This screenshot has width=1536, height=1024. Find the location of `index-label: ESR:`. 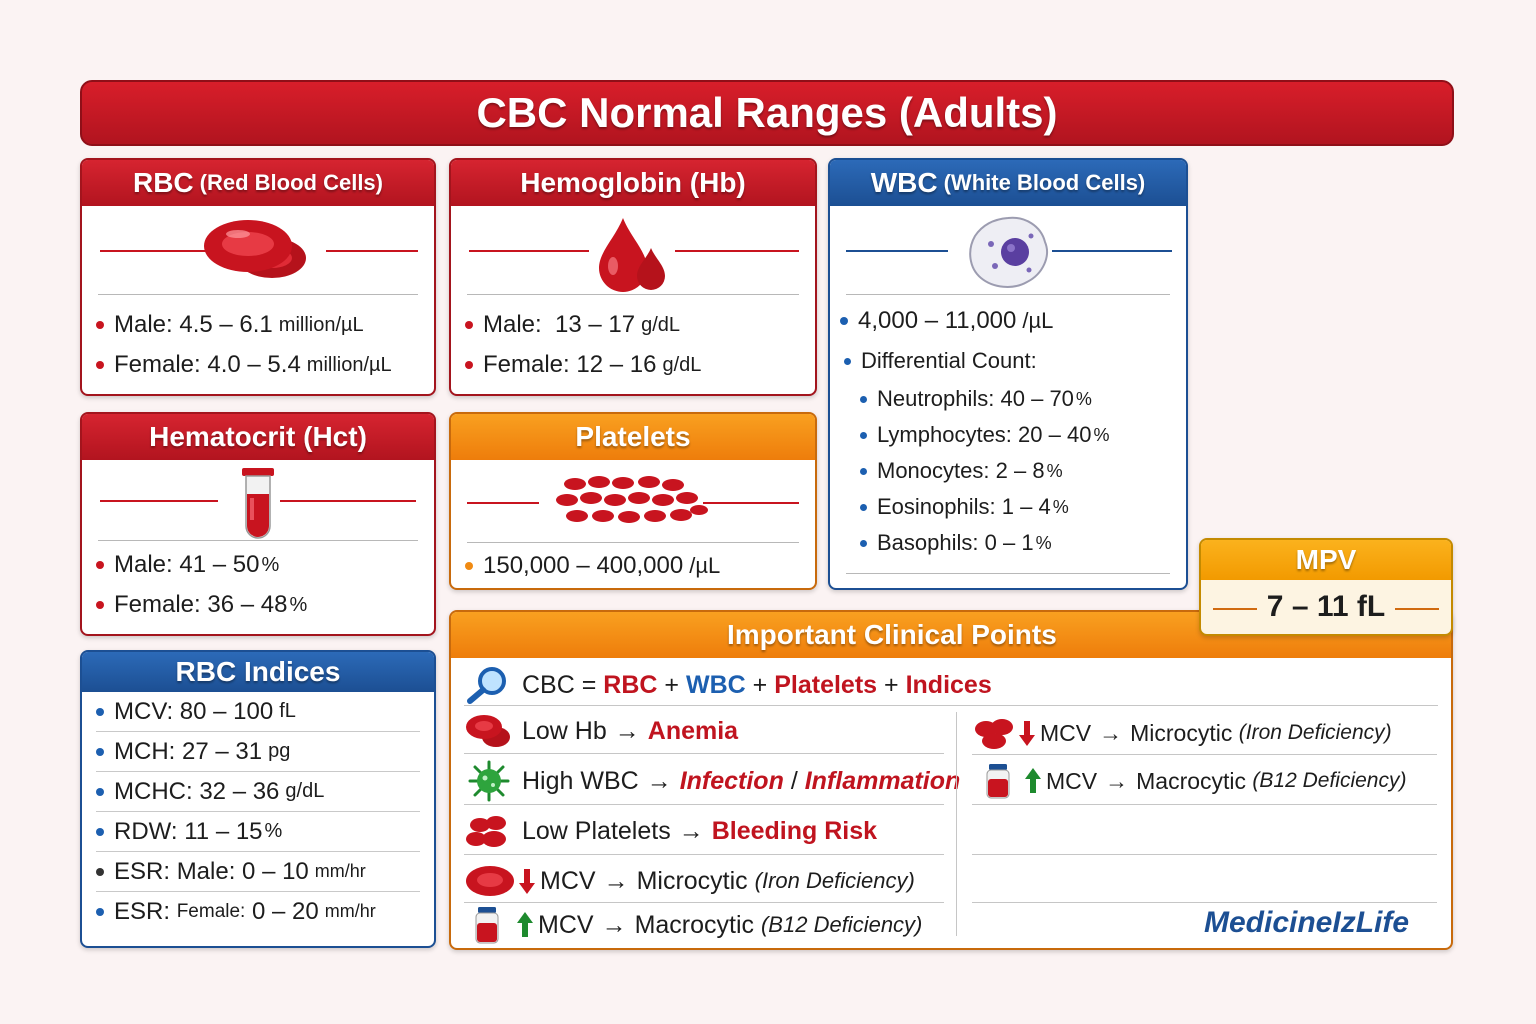

index-label: ESR: is located at coordinates (142, 871).